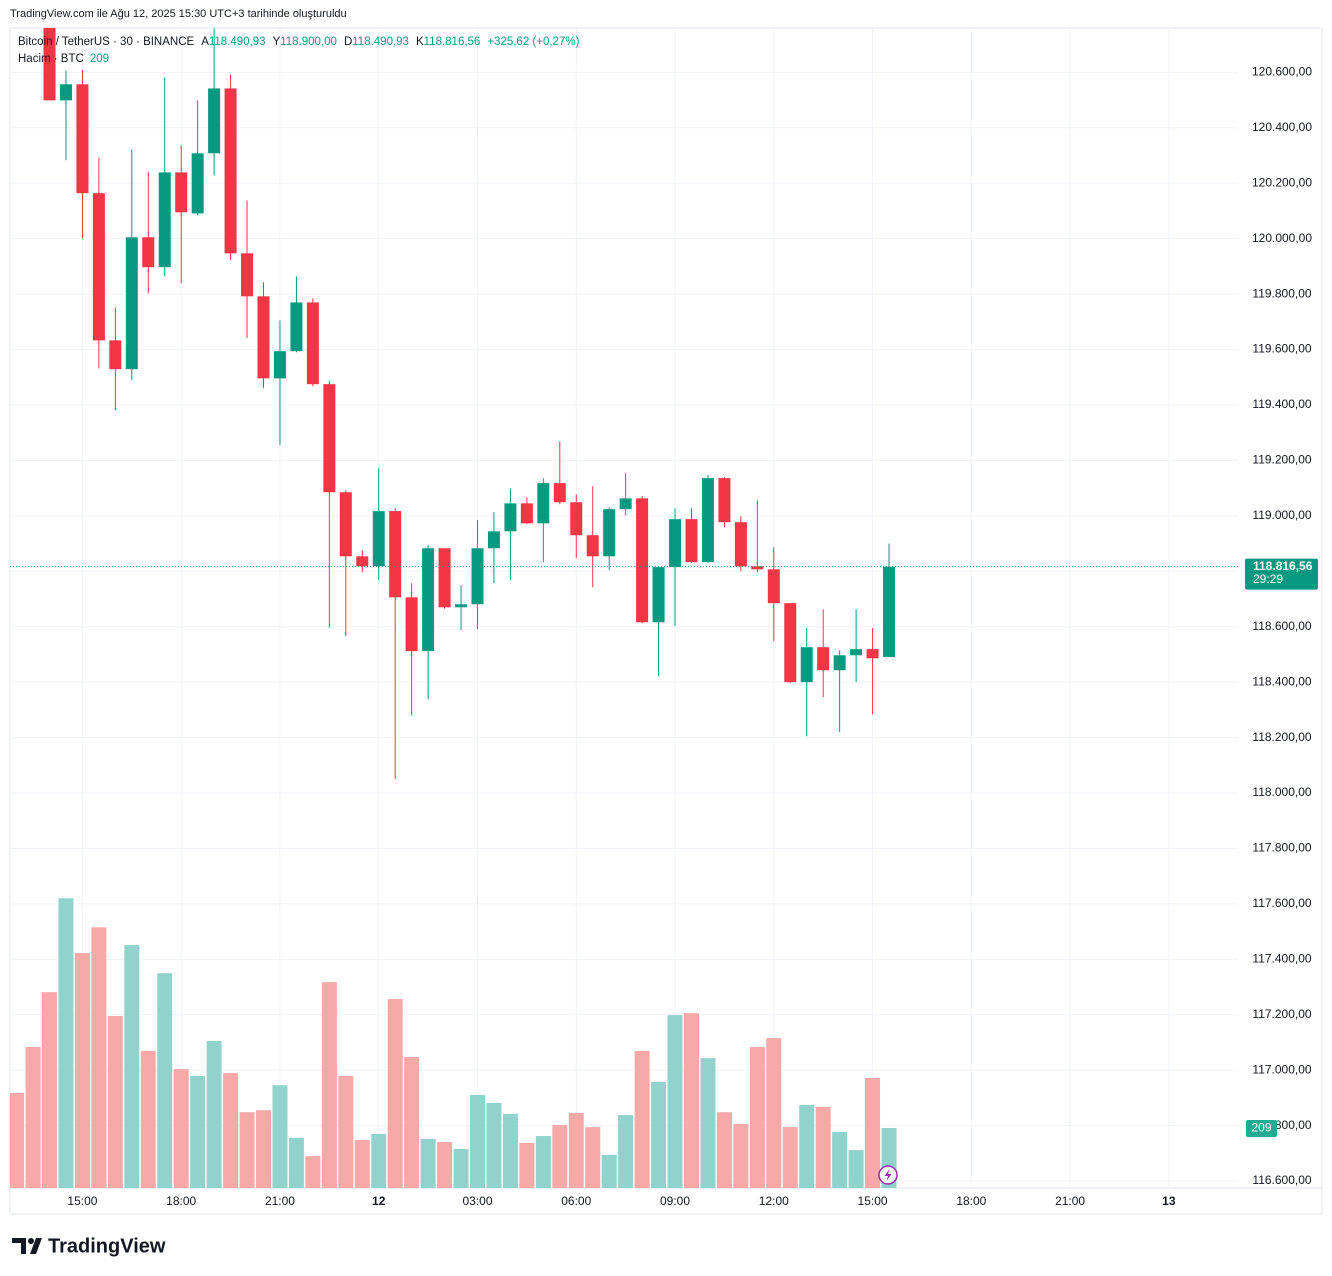  Describe the element at coordinates (1281, 626) in the screenshot. I see `y-tick-label: 118.600,00` at that location.